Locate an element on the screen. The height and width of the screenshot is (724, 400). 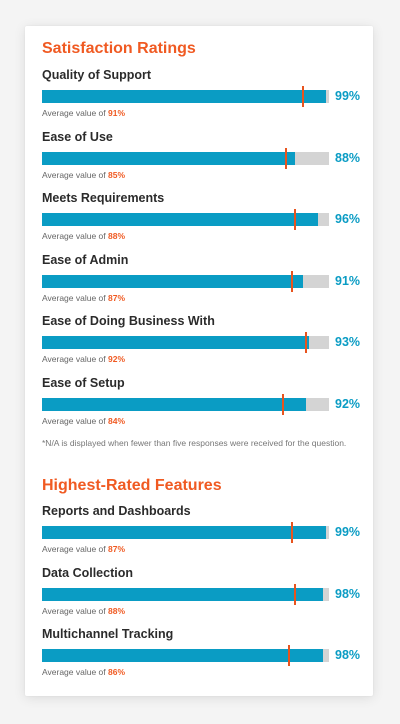
rating-label: Meets Requirements is located at coordinates (103, 198).